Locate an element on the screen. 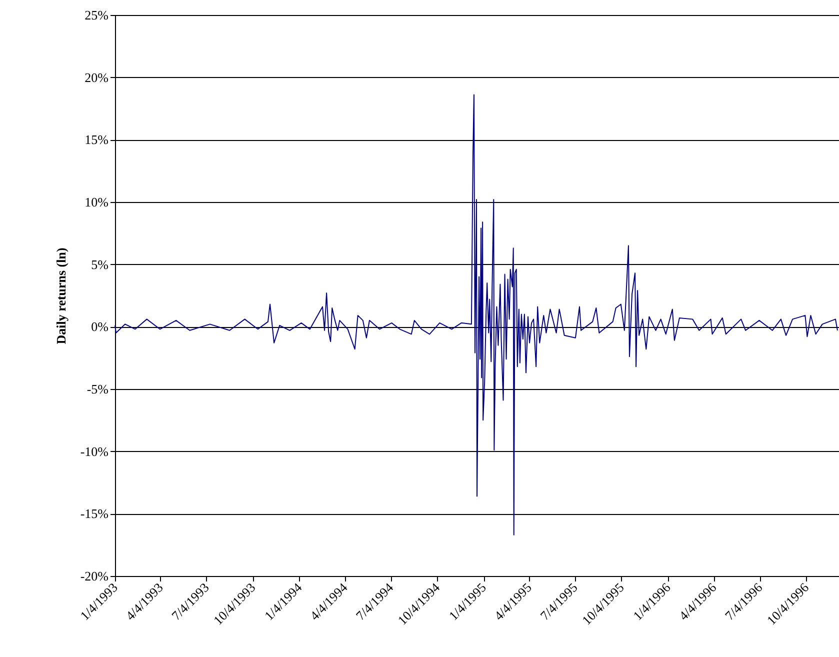 The width and height of the screenshot is (839, 657). y-tick-label: 25% is located at coordinates (96, 15).